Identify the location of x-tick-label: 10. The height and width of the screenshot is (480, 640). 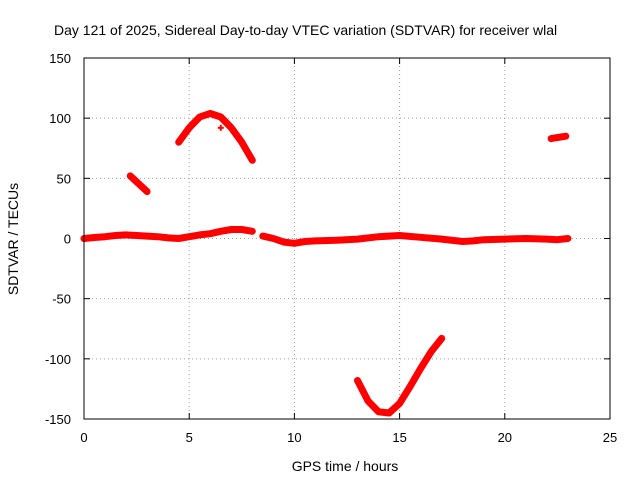
(294, 437).